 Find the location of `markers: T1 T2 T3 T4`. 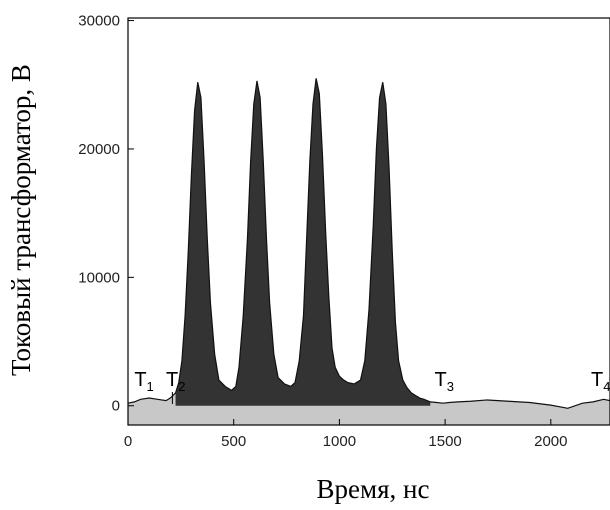

markers: T1 T2 T3 T4 is located at coordinates (372, 386).